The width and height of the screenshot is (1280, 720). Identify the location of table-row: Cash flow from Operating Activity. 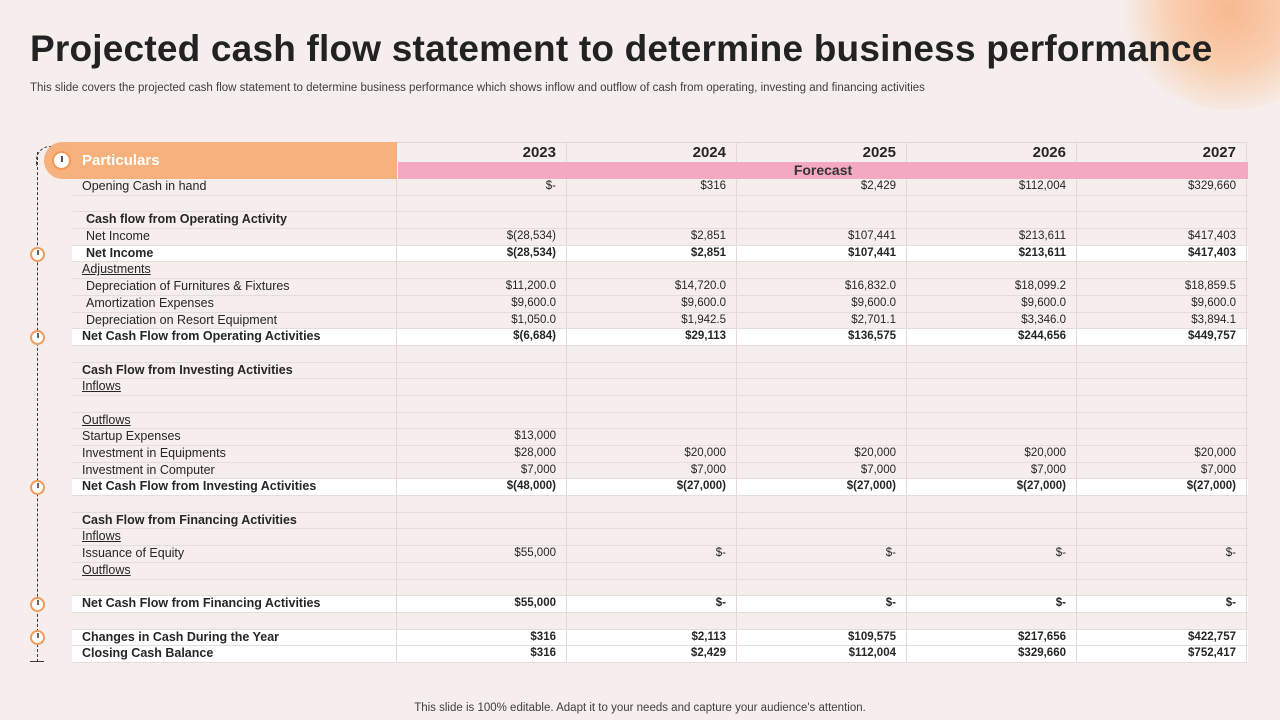
(660, 221).